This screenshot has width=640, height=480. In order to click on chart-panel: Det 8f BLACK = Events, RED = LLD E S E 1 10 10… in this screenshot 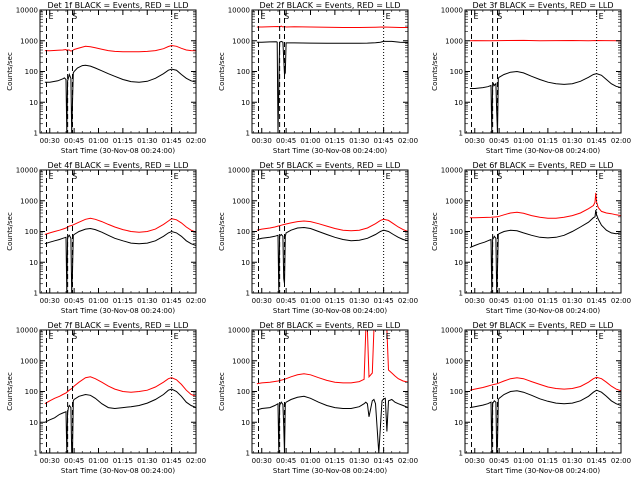, I will do `click(318, 398)`.